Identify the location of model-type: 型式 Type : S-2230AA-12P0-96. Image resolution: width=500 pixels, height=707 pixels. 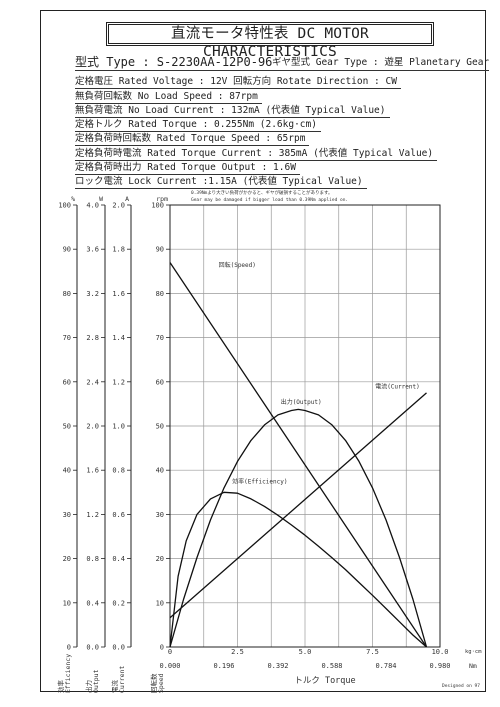
(176, 63).